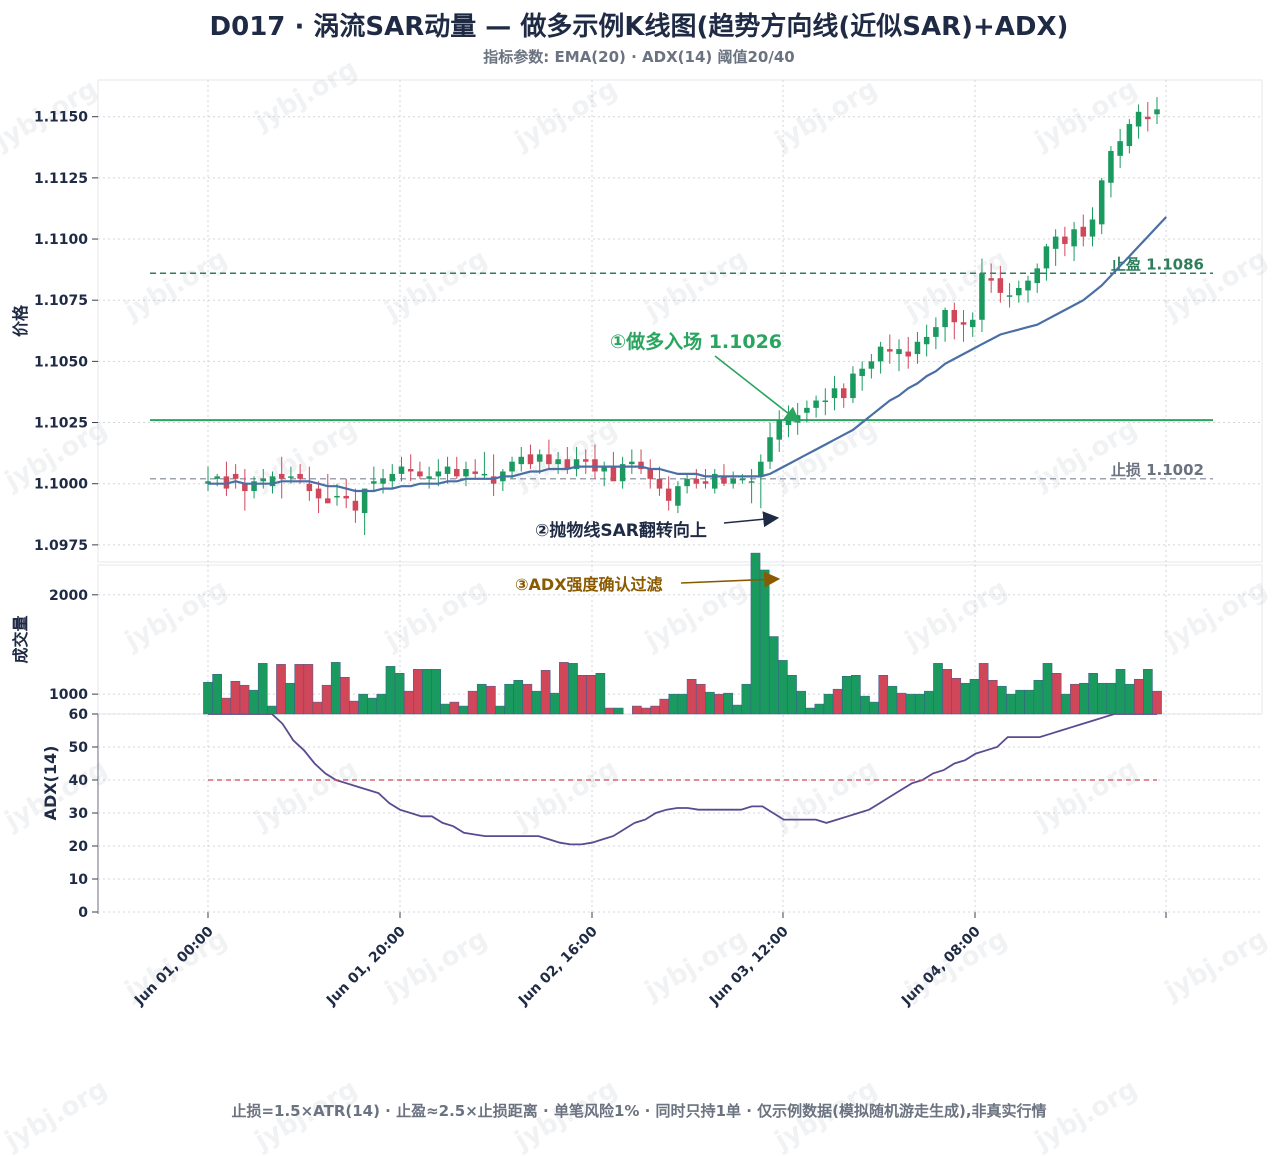  What do you see at coordinates (68, 596) in the screenshot?
I see `volume-ytick-label: 2000` at bounding box center [68, 596].